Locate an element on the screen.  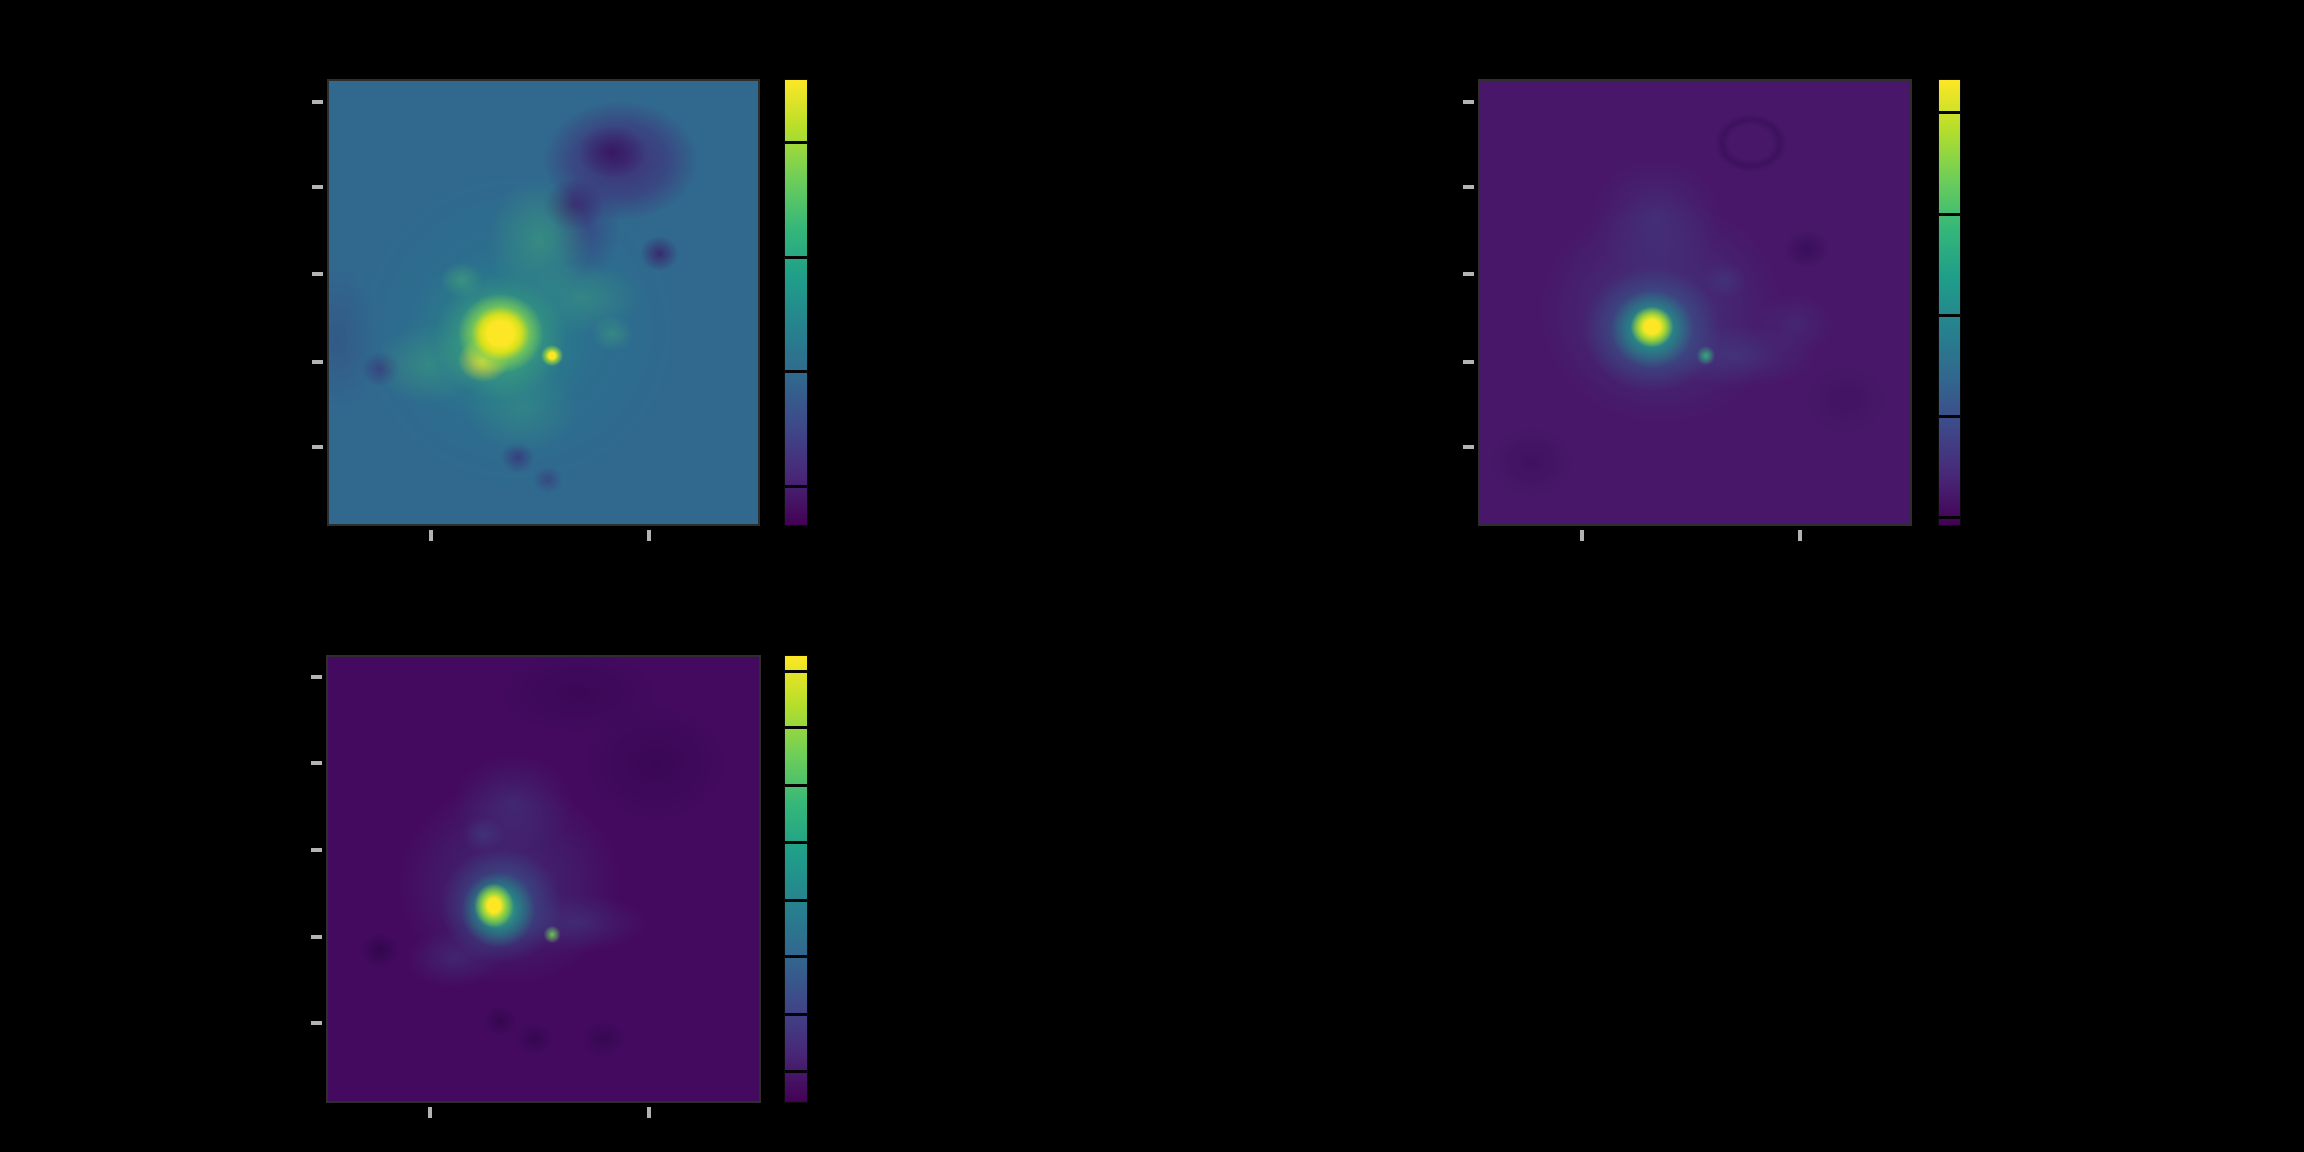
panel-top-right-density-map is located at coordinates (1687, 310).